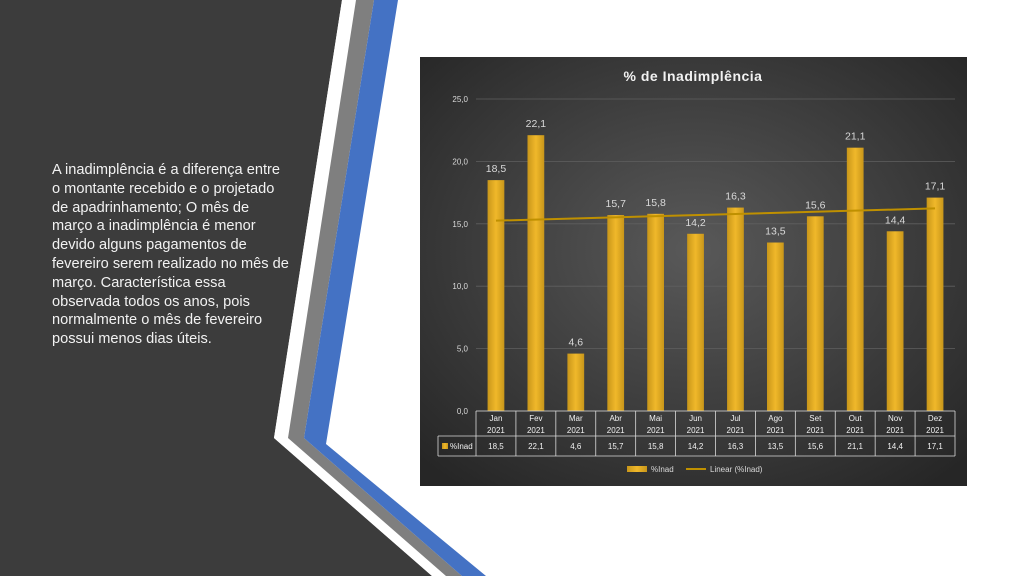  What do you see at coordinates (616, 313) in the screenshot?
I see `bar-abr` at bounding box center [616, 313].